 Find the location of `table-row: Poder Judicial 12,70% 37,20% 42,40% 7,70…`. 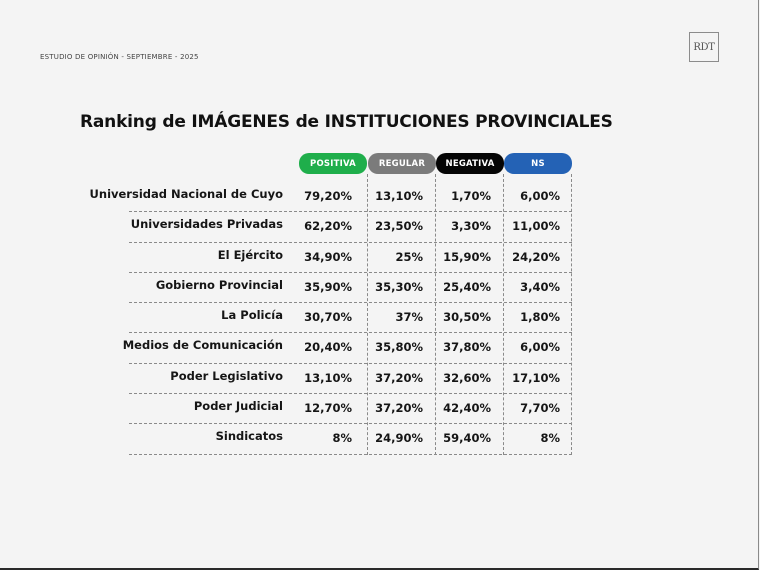

table-row: Poder Judicial 12,70% 37,20% 42,40% 7,70… is located at coordinates (350, 409).